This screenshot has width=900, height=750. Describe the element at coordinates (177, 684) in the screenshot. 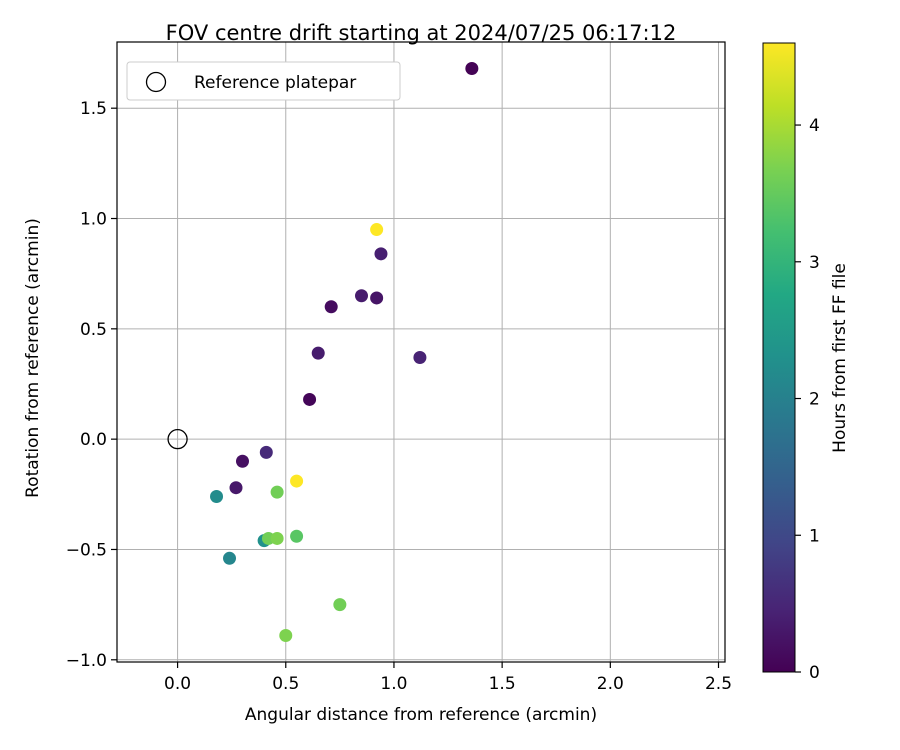

I see `x-tick-label: 0.0` at that location.